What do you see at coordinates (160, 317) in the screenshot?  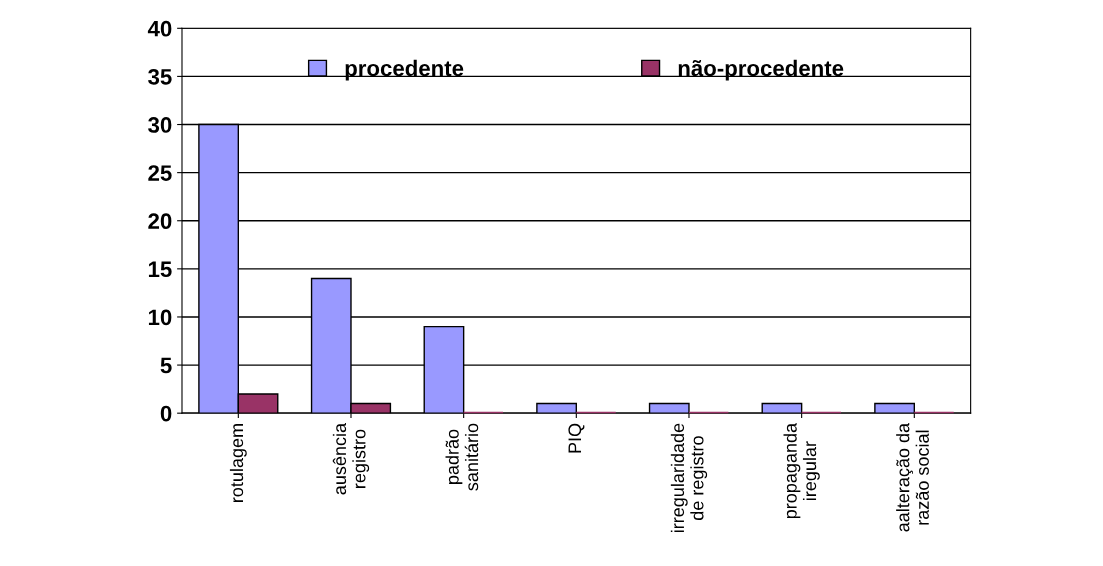 I see `y-tick-label: 10` at bounding box center [160, 317].